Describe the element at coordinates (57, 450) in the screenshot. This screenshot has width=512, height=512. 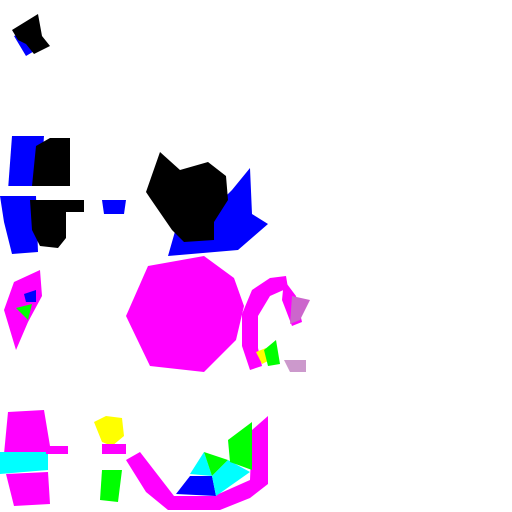
I see `shape-magenta-tab` at that location.